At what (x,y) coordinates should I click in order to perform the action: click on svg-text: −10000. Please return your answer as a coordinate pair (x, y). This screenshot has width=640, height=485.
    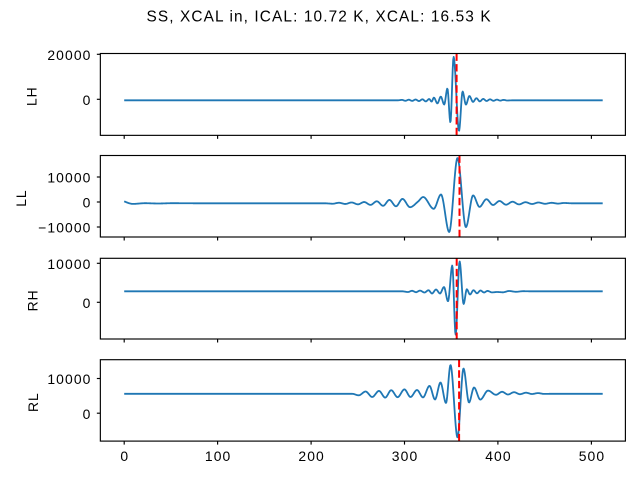
    Looking at the image, I should click on (64, 228).